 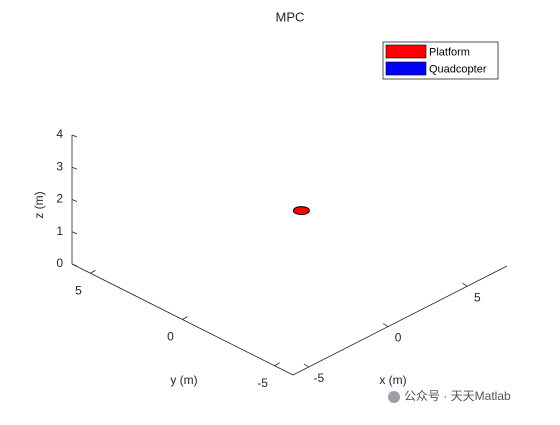 I want to click on z-tick-label: 0, so click(x=59, y=263).